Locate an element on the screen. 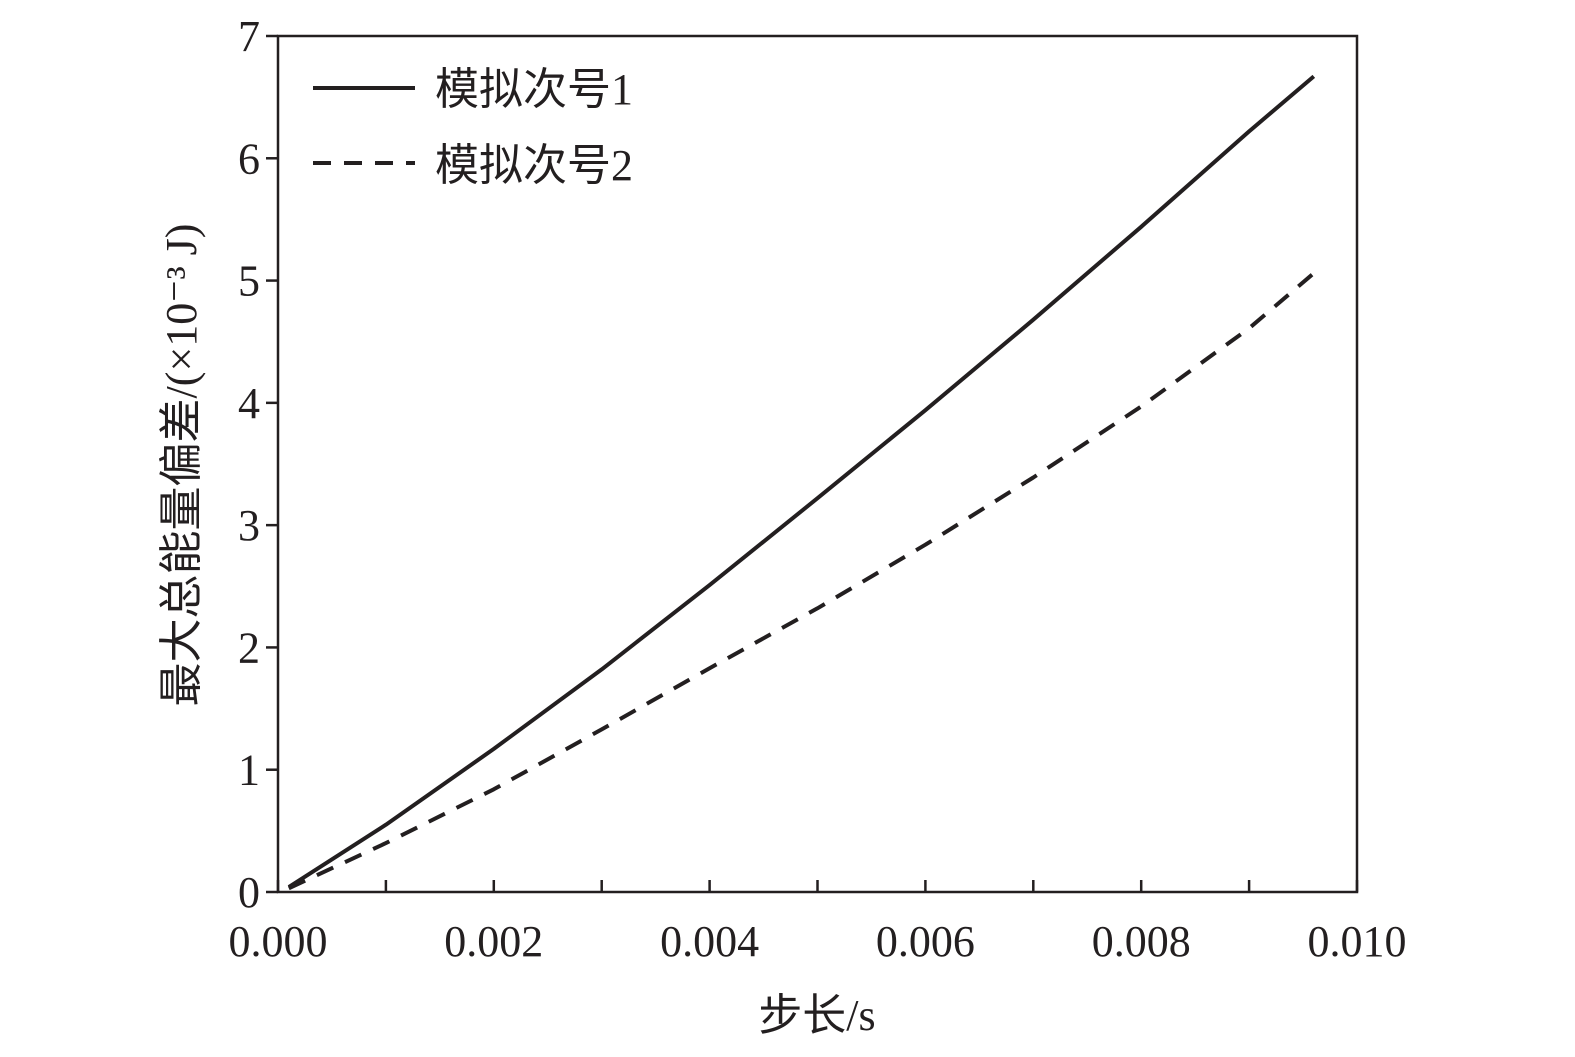 This screenshot has width=1575, height=1057. y-axis-ticks: 0 1 2 3 4 5 6 7 is located at coordinates (258, 464).